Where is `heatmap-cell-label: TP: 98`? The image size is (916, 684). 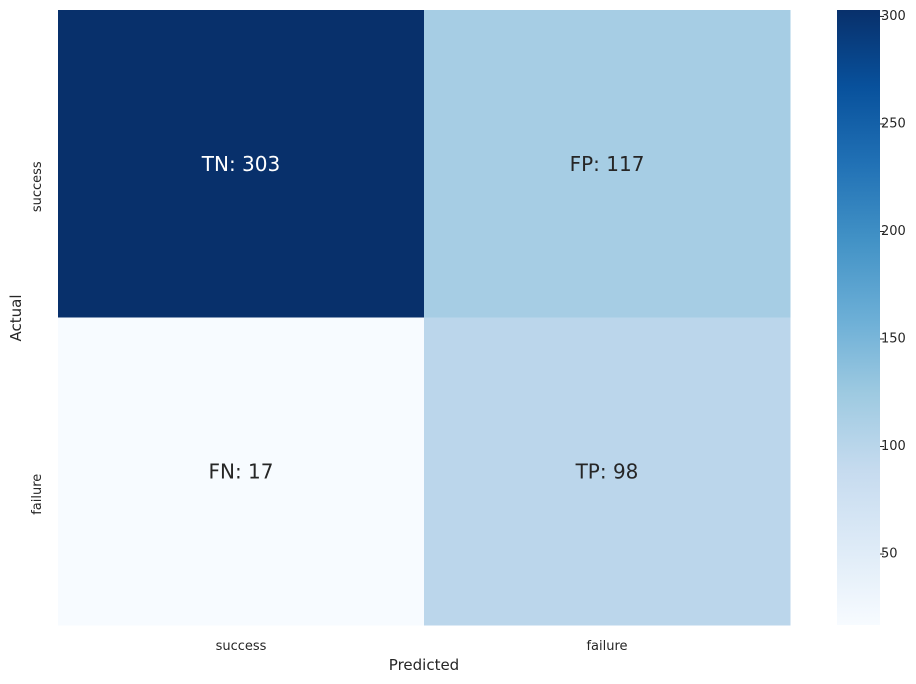
heatmap-cell-label: TP: 98 is located at coordinates (607, 471).